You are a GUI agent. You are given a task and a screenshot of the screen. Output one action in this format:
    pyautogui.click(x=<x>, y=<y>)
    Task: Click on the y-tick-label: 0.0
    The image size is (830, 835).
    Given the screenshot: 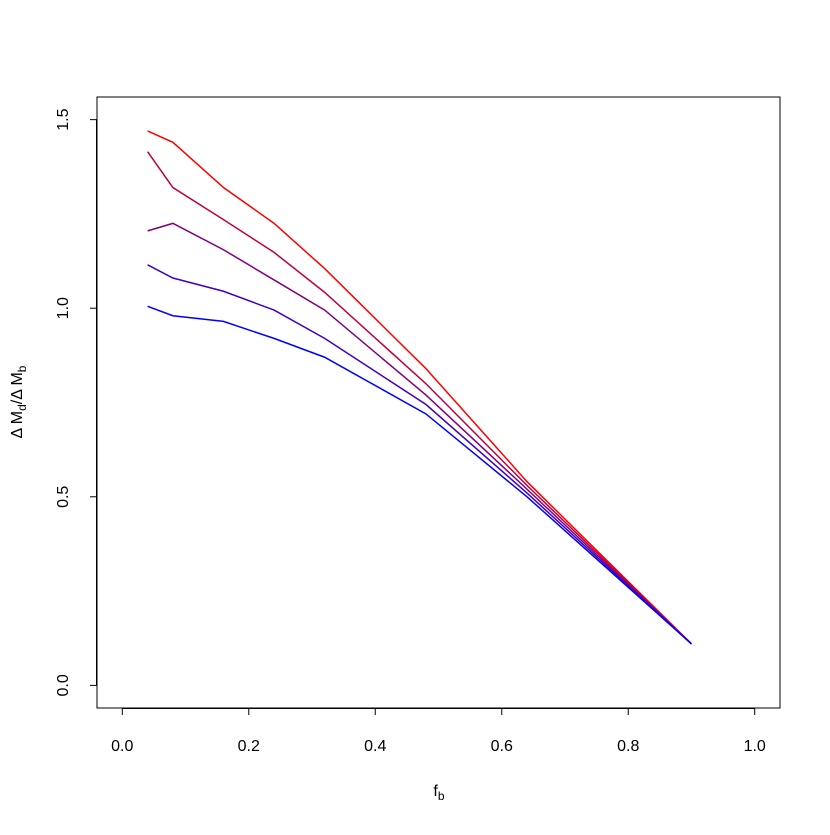 What is the action you would take?
    pyautogui.click(x=63, y=685)
    